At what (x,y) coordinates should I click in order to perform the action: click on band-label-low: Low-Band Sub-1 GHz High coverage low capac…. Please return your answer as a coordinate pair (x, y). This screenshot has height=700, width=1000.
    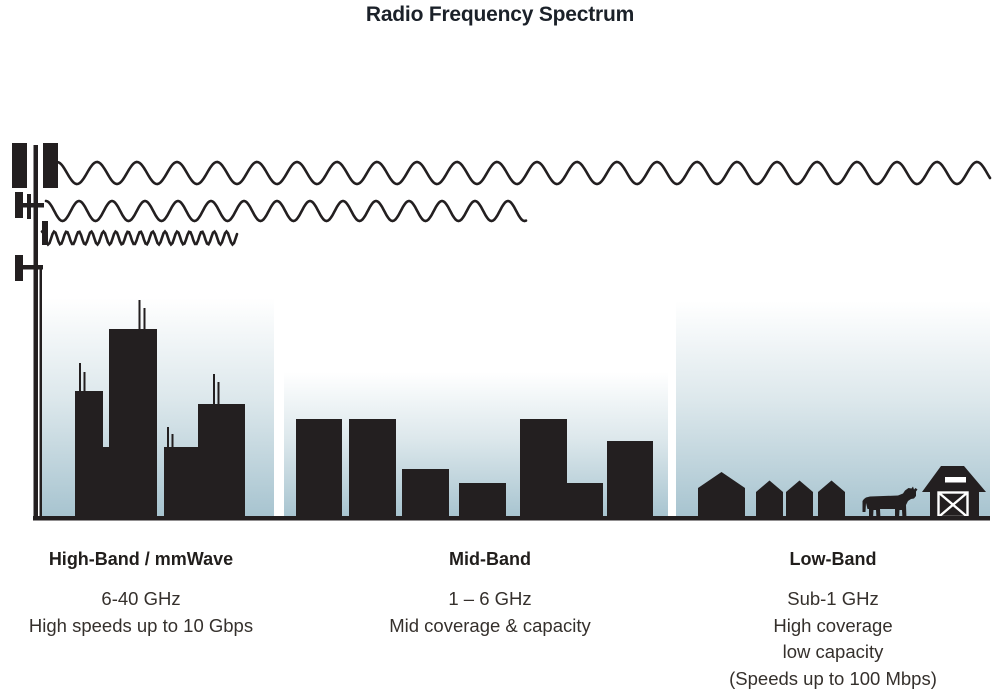
    Looking at the image, I should click on (833, 620).